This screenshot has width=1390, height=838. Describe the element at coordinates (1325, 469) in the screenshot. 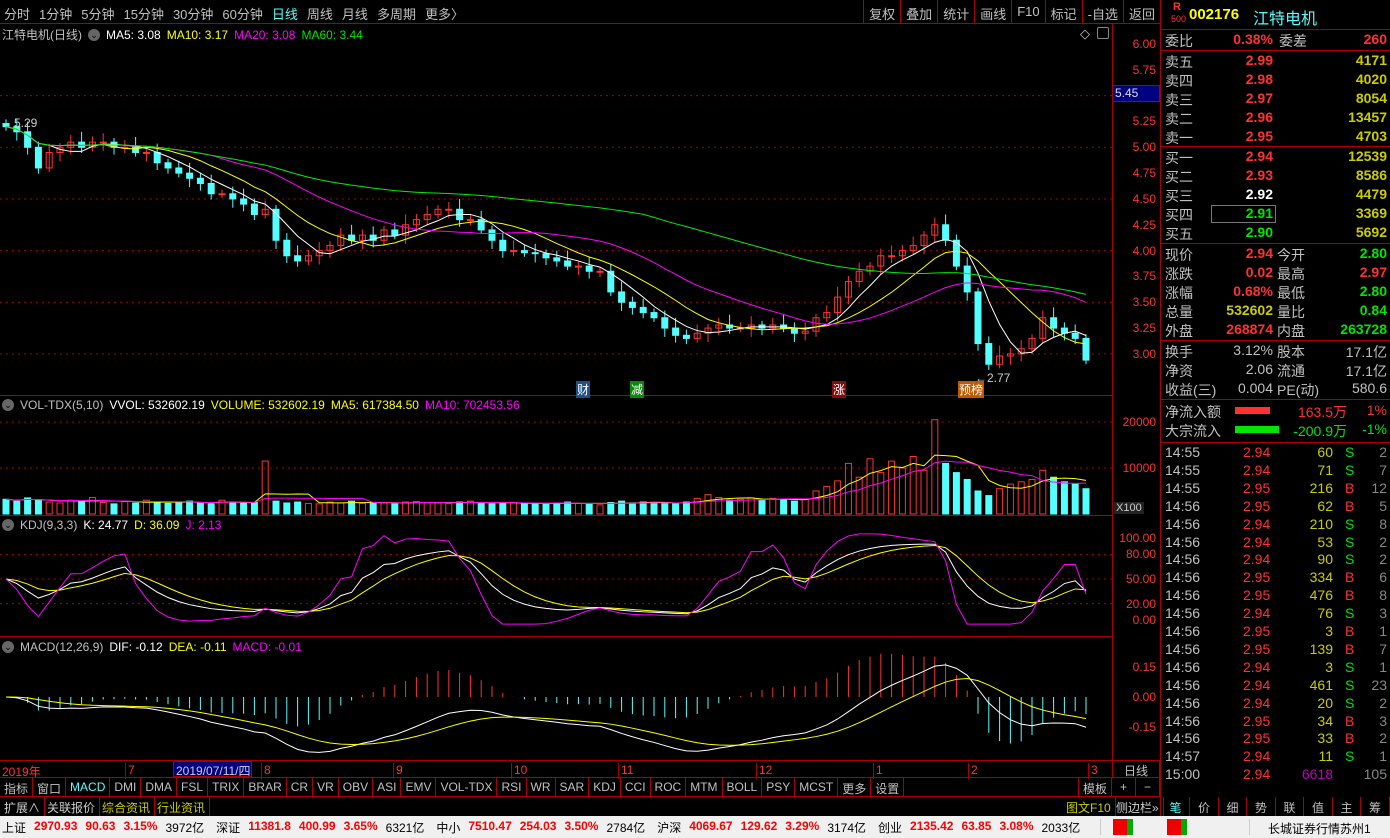

I see `tick-volume: 71` at that location.